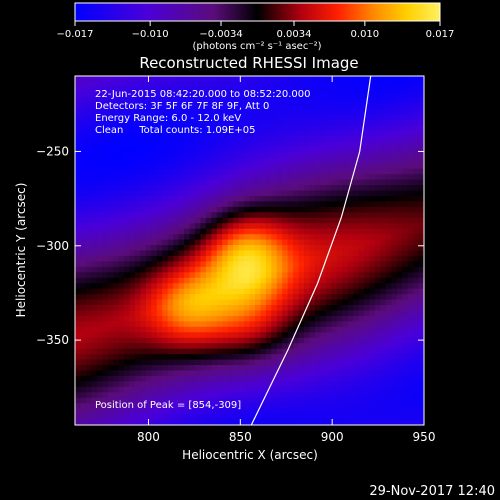 The image size is (500, 500). Describe the element at coordinates (168, 405) in the screenshot. I see `peak-position-label: Position of Peak = [854,-309]` at that location.